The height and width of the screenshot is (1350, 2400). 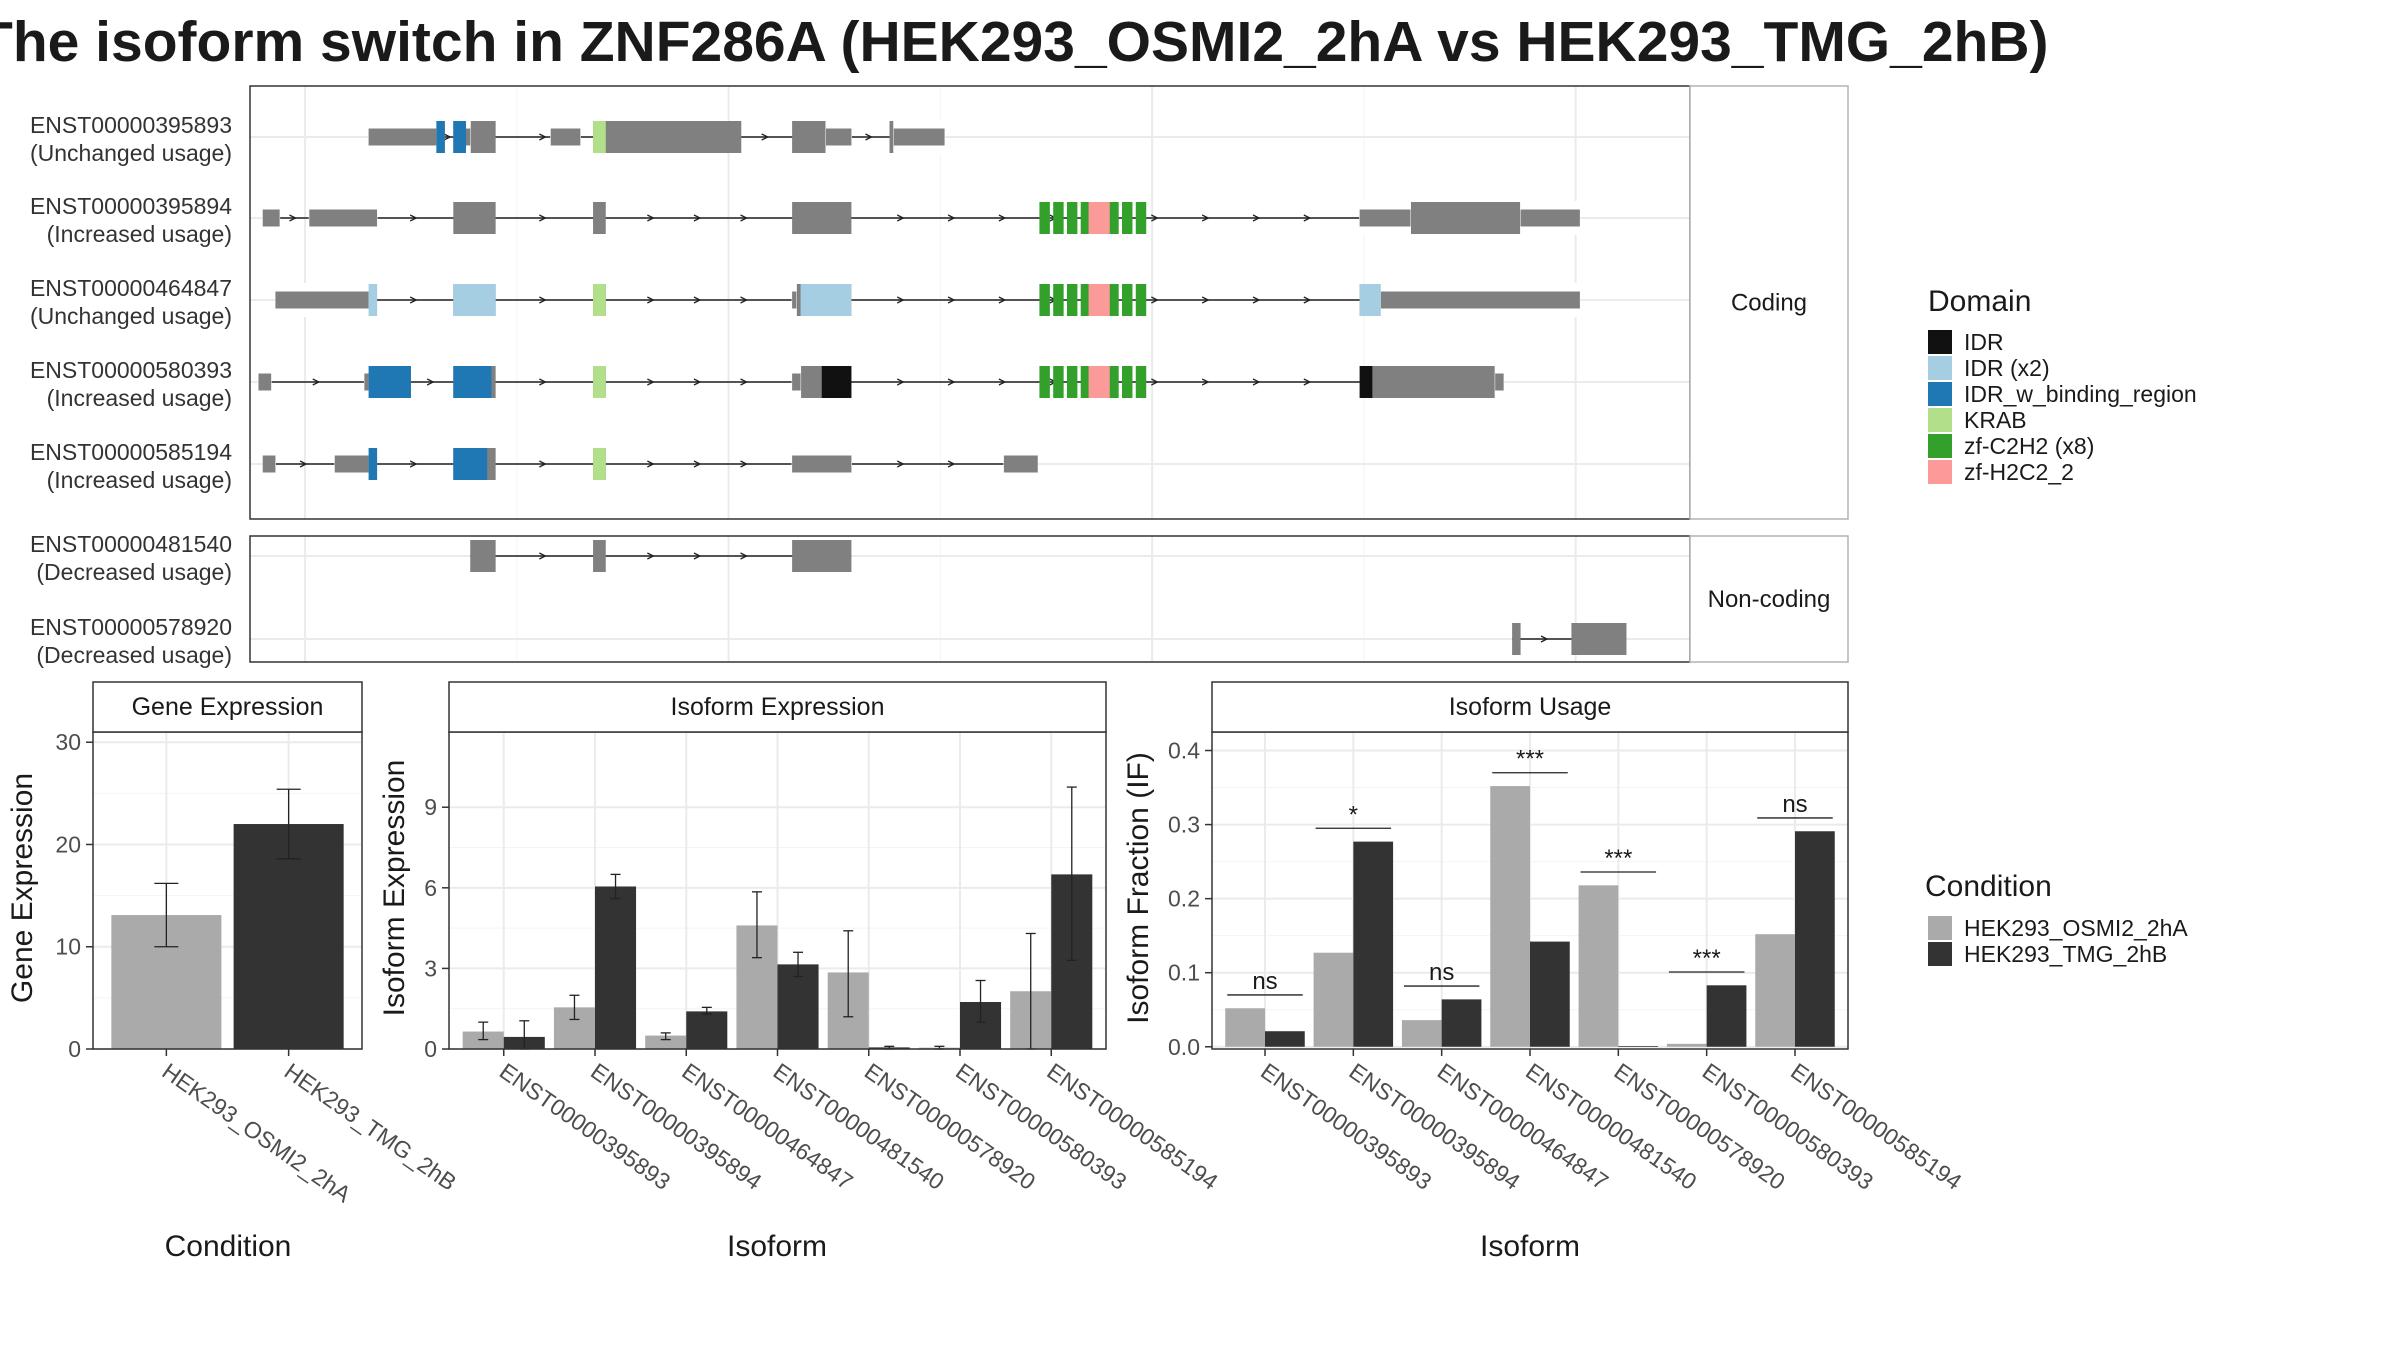 What do you see at coordinates (1184, 899) in the screenshot?
I see `y-tick-label: 0.2` at bounding box center [1184, 899].